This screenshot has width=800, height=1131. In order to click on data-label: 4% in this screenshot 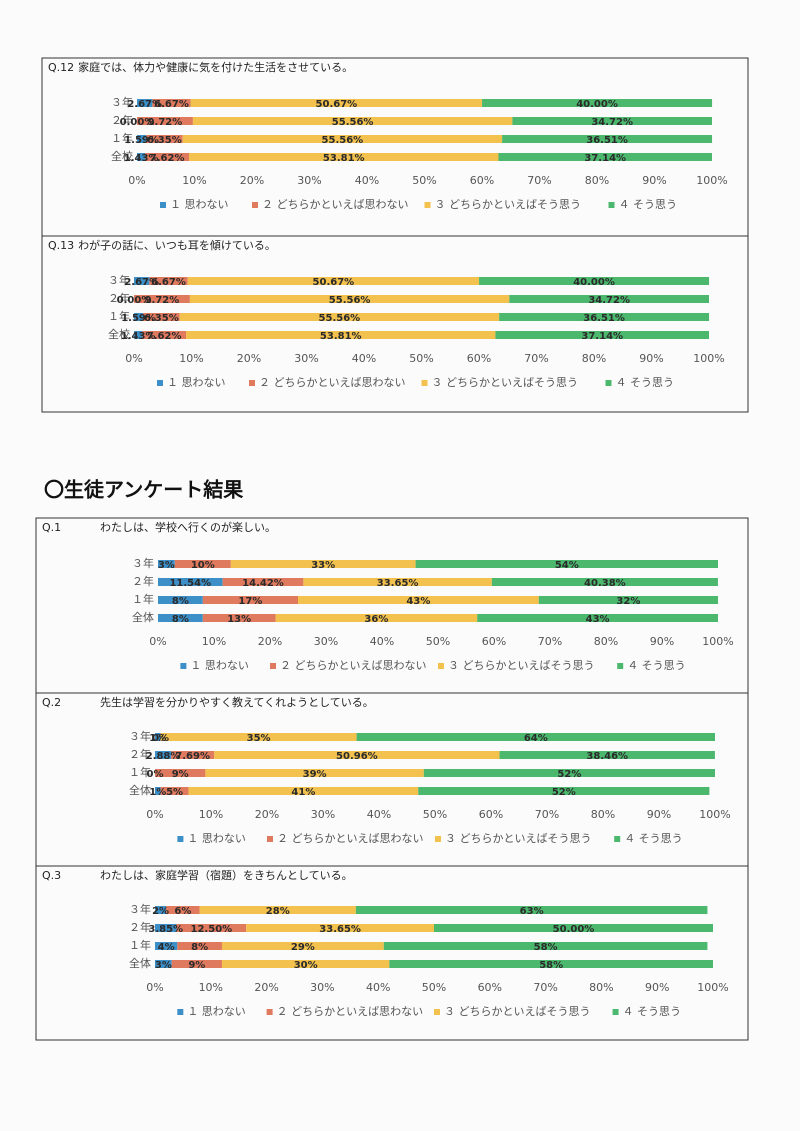, I will do `click(166, 947)`.